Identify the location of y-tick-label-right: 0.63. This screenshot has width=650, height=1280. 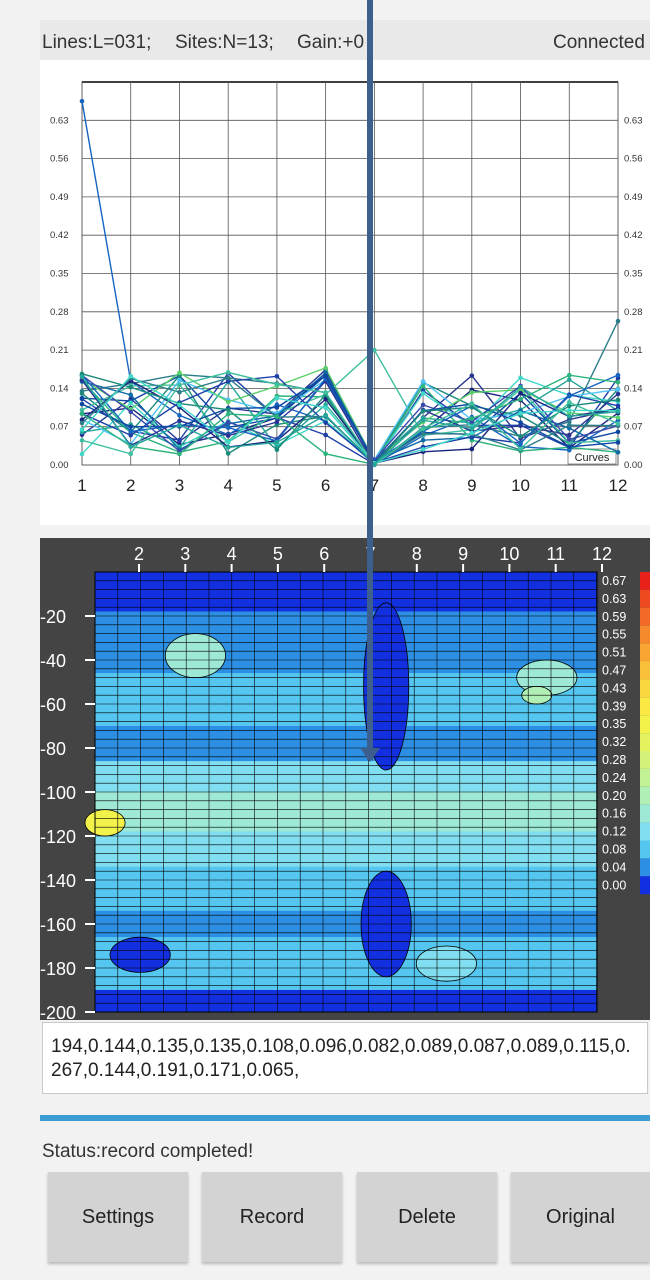
(633, 120).